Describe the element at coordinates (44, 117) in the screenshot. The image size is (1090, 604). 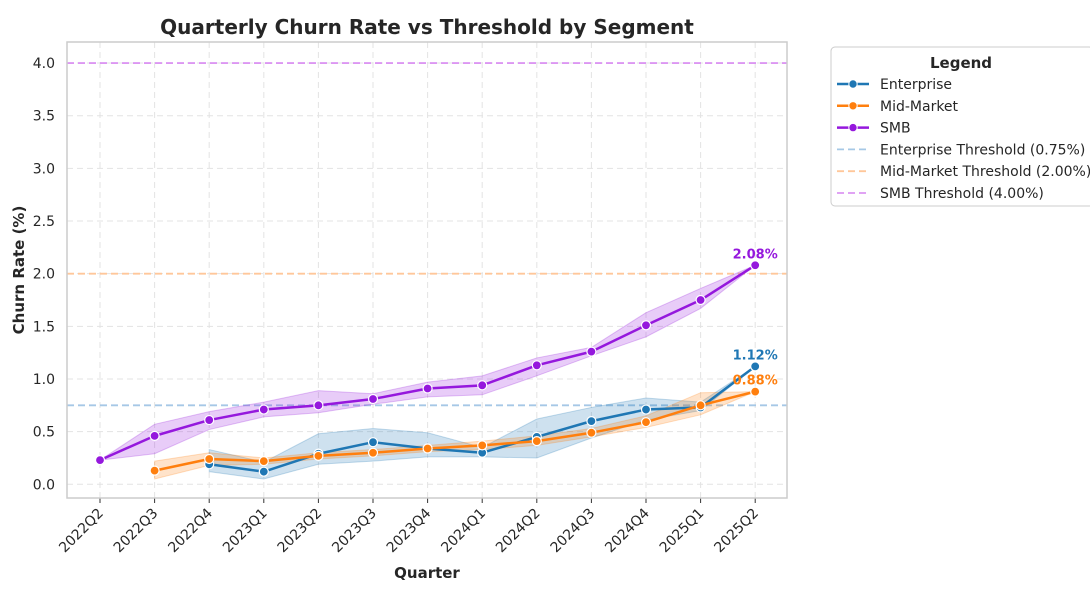
I see `y-tick-label: 3.5` at that location.